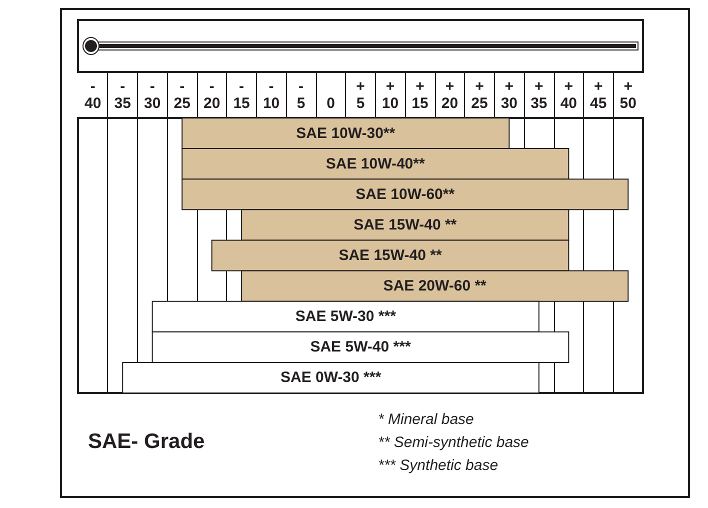 The width and height of the screenshot is (708, 508). Describe the element at coordinates (146, 441) in the screenshot. I see `text: SAE- Grade` at that location.